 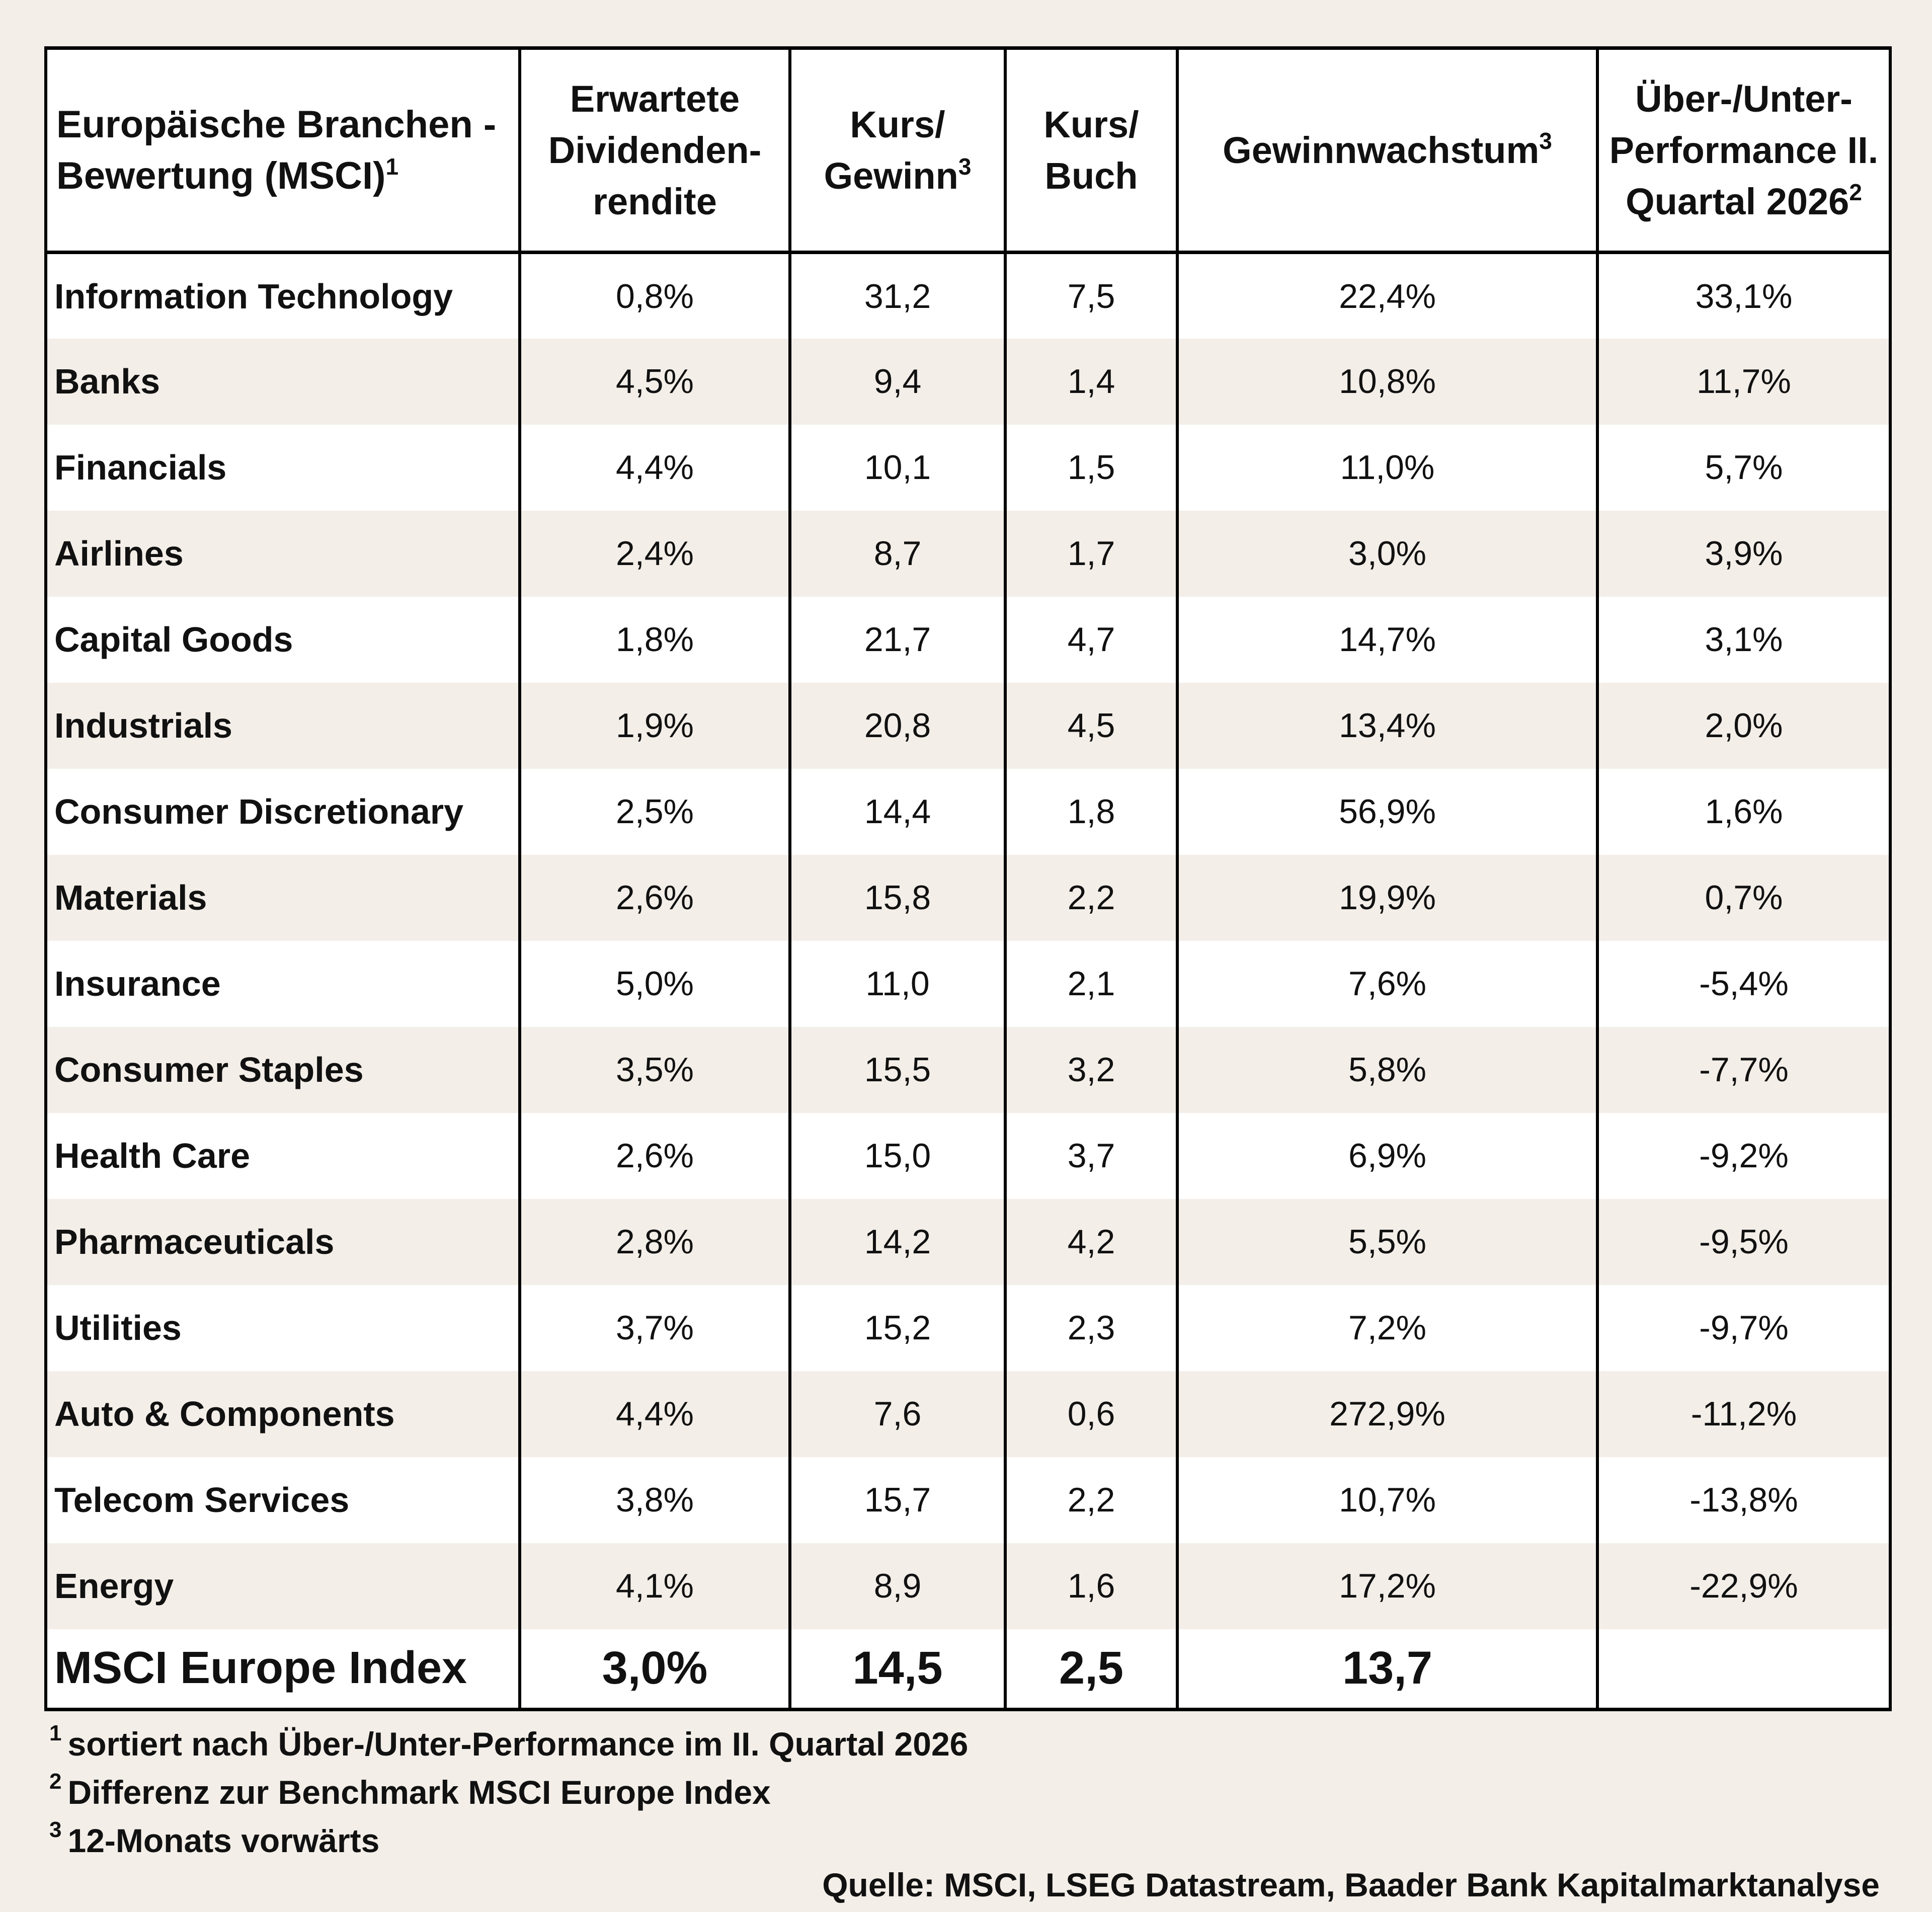 I want to click on table-row: Auto & Components 4,4% 7,6 0,6 272,9% -11,2%, so click(x=968, y=1414).